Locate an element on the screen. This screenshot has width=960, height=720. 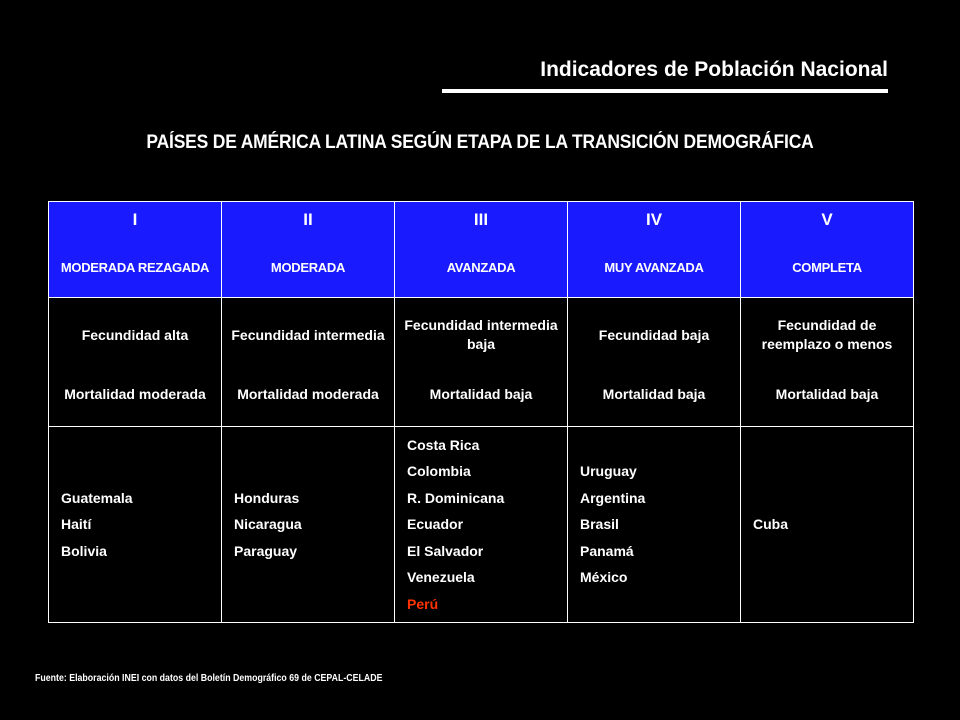
country-item: Haití is located at coordinates (76, 524).